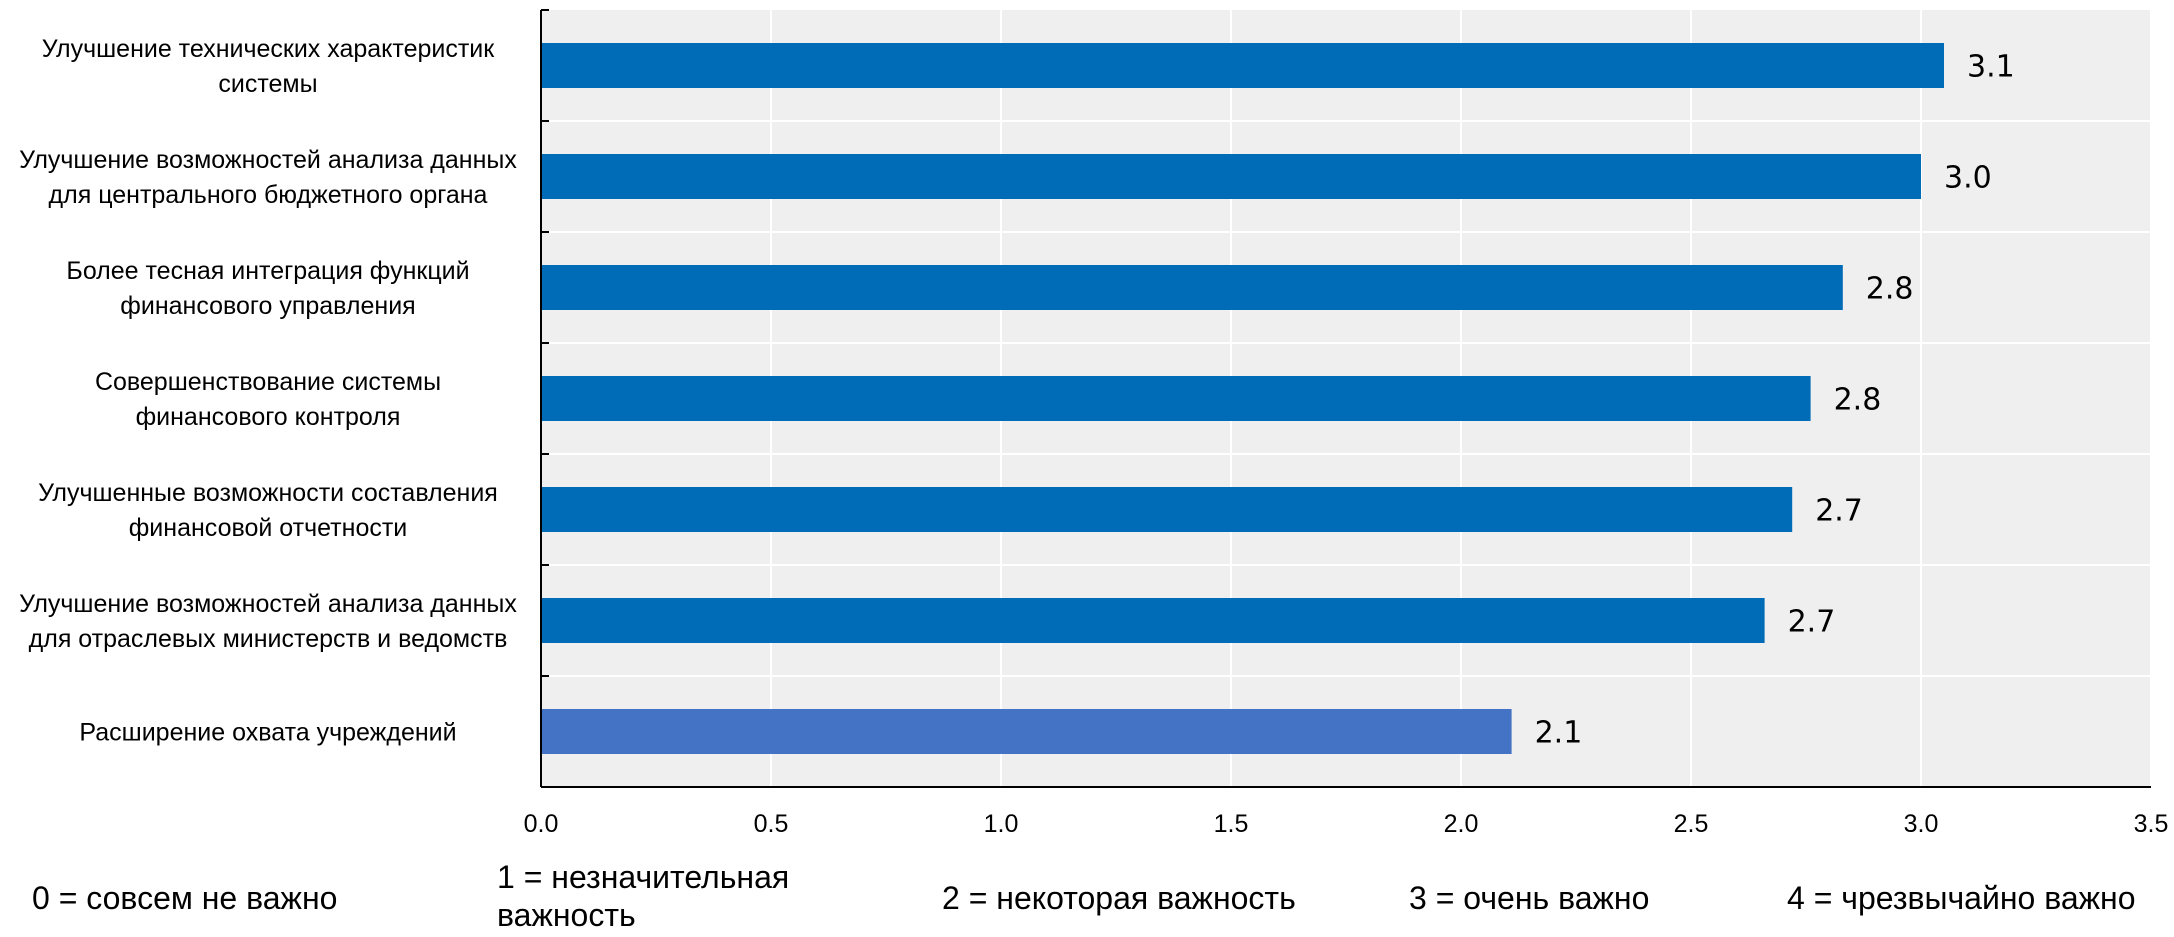 The image size is (2174, 937). I want to click on category-label: Расширение охвата учреждений, so click(267, 733).